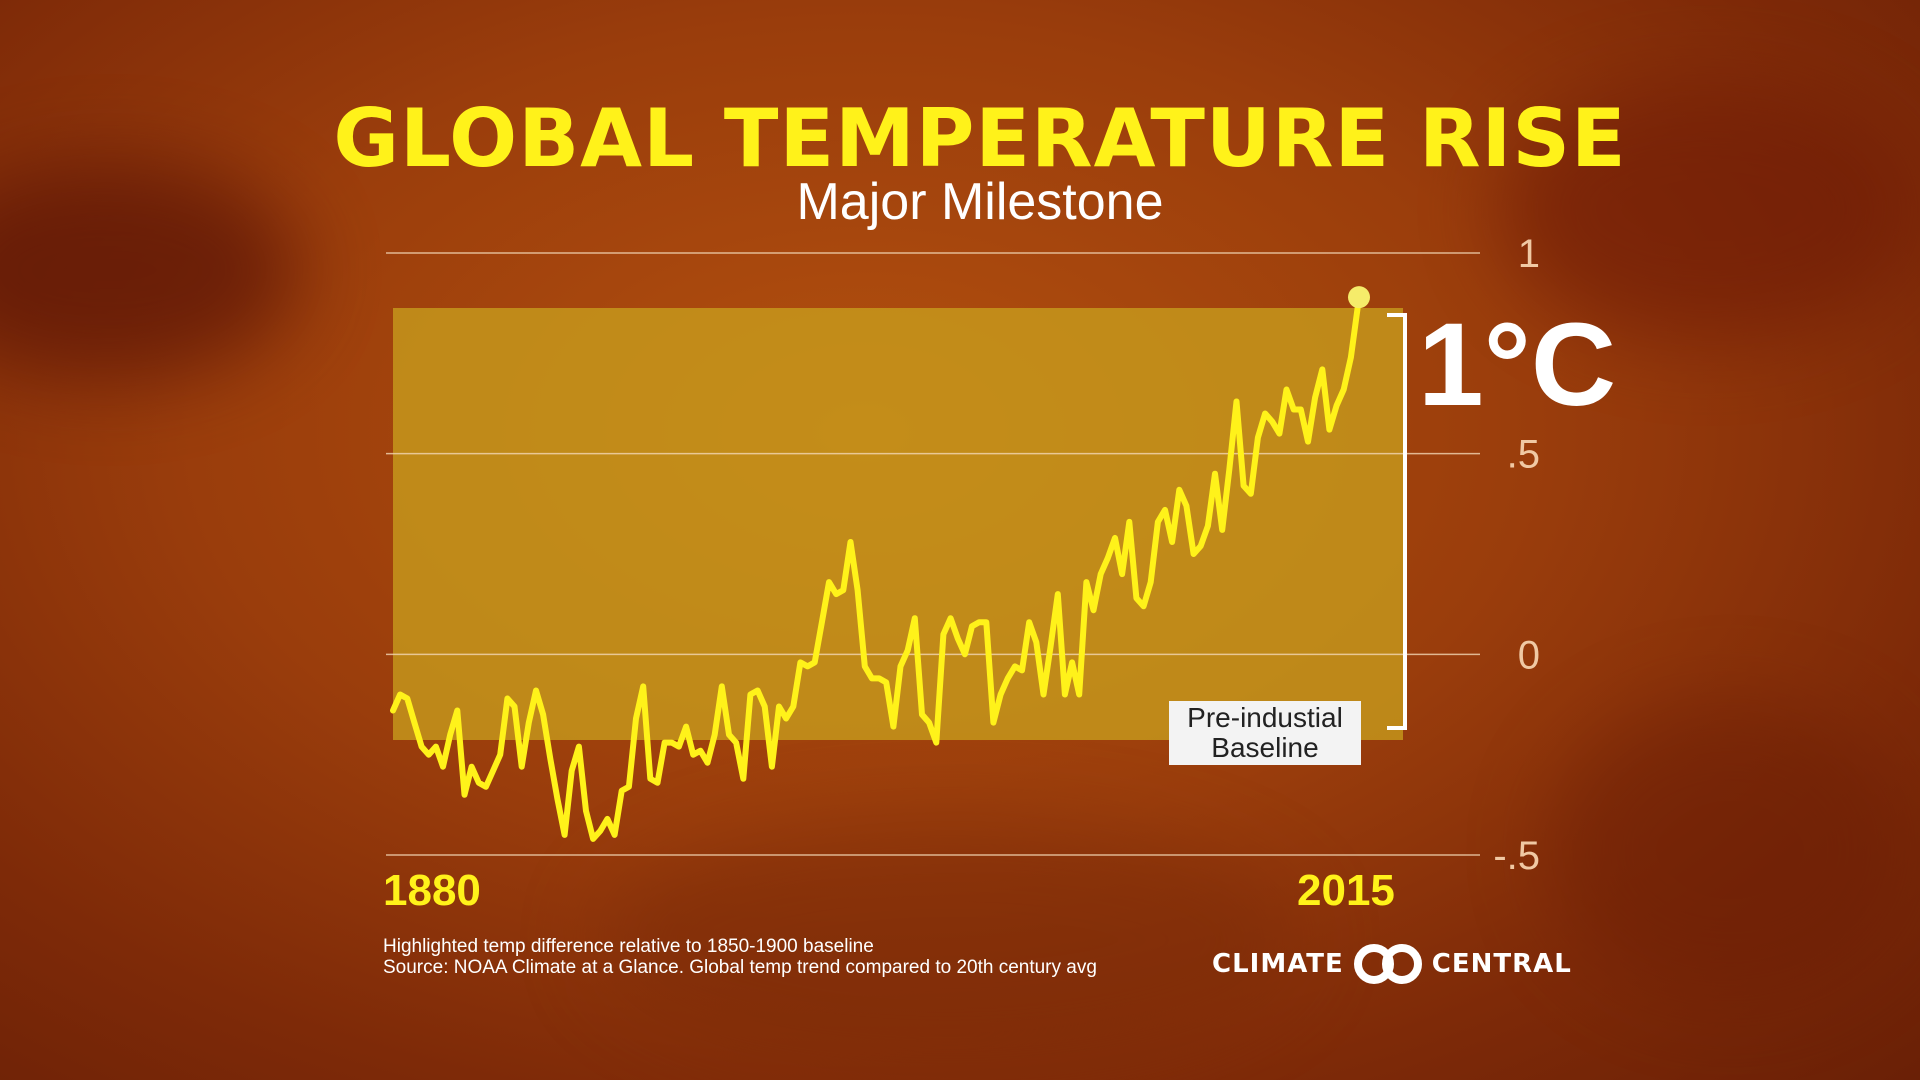 The image size is (1920, 1080). Describe the element at coordinates (1517, 365) in the screenshot. I see `rise-label: 1°C` at that location.